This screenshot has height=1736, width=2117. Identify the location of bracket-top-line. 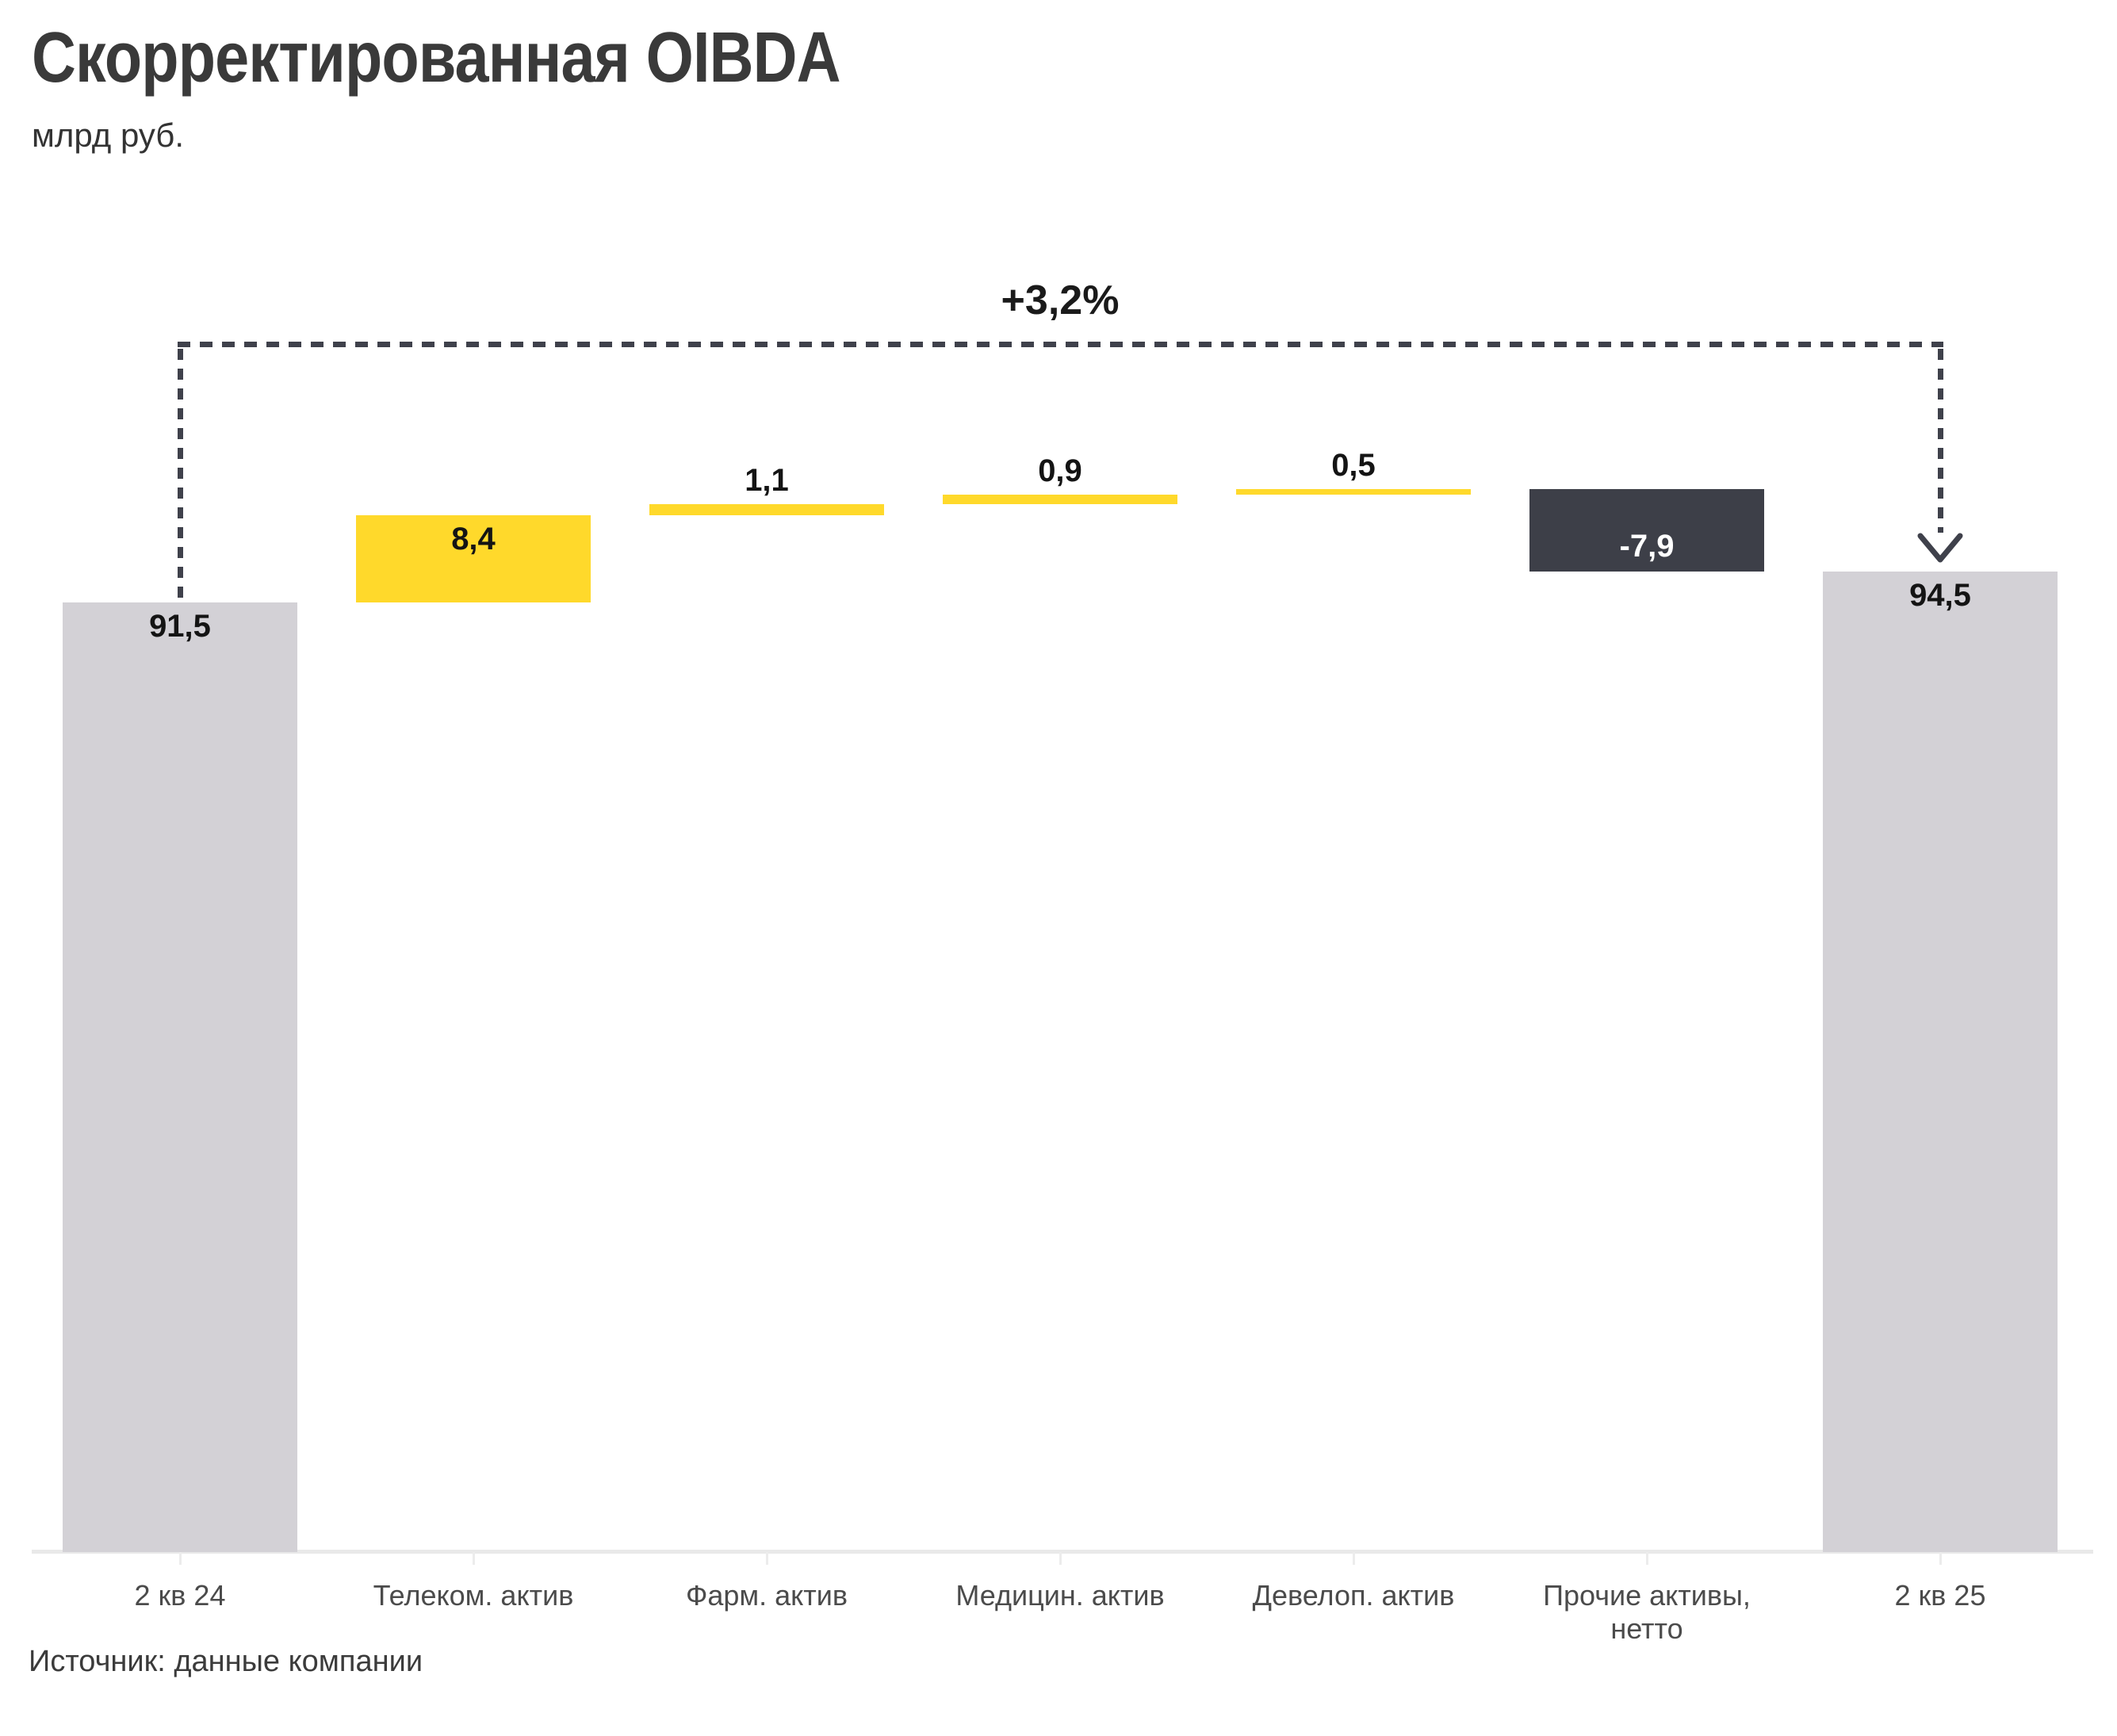
(1060, 344).